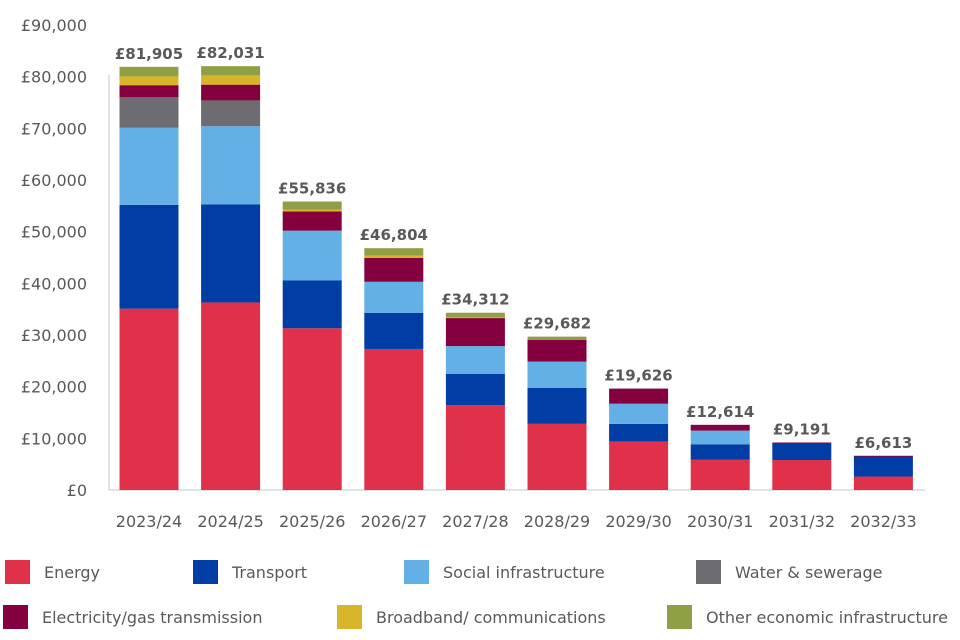 Image resolution: width=960 pixels, height=640 pixels. I want to click on legend-item: Electricity/gas transmission, so click(132, 617).